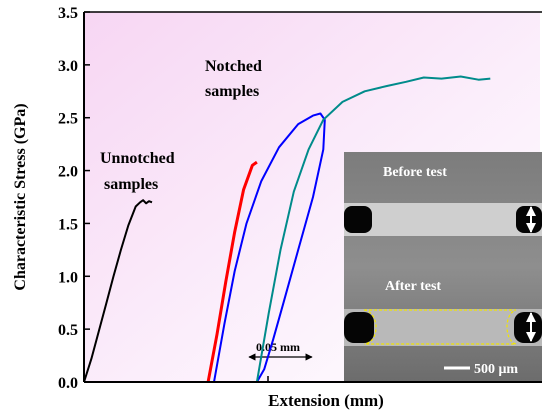 This screenshot has width=542, height=414. I want to click on deformation-outline, so click(440, 327).